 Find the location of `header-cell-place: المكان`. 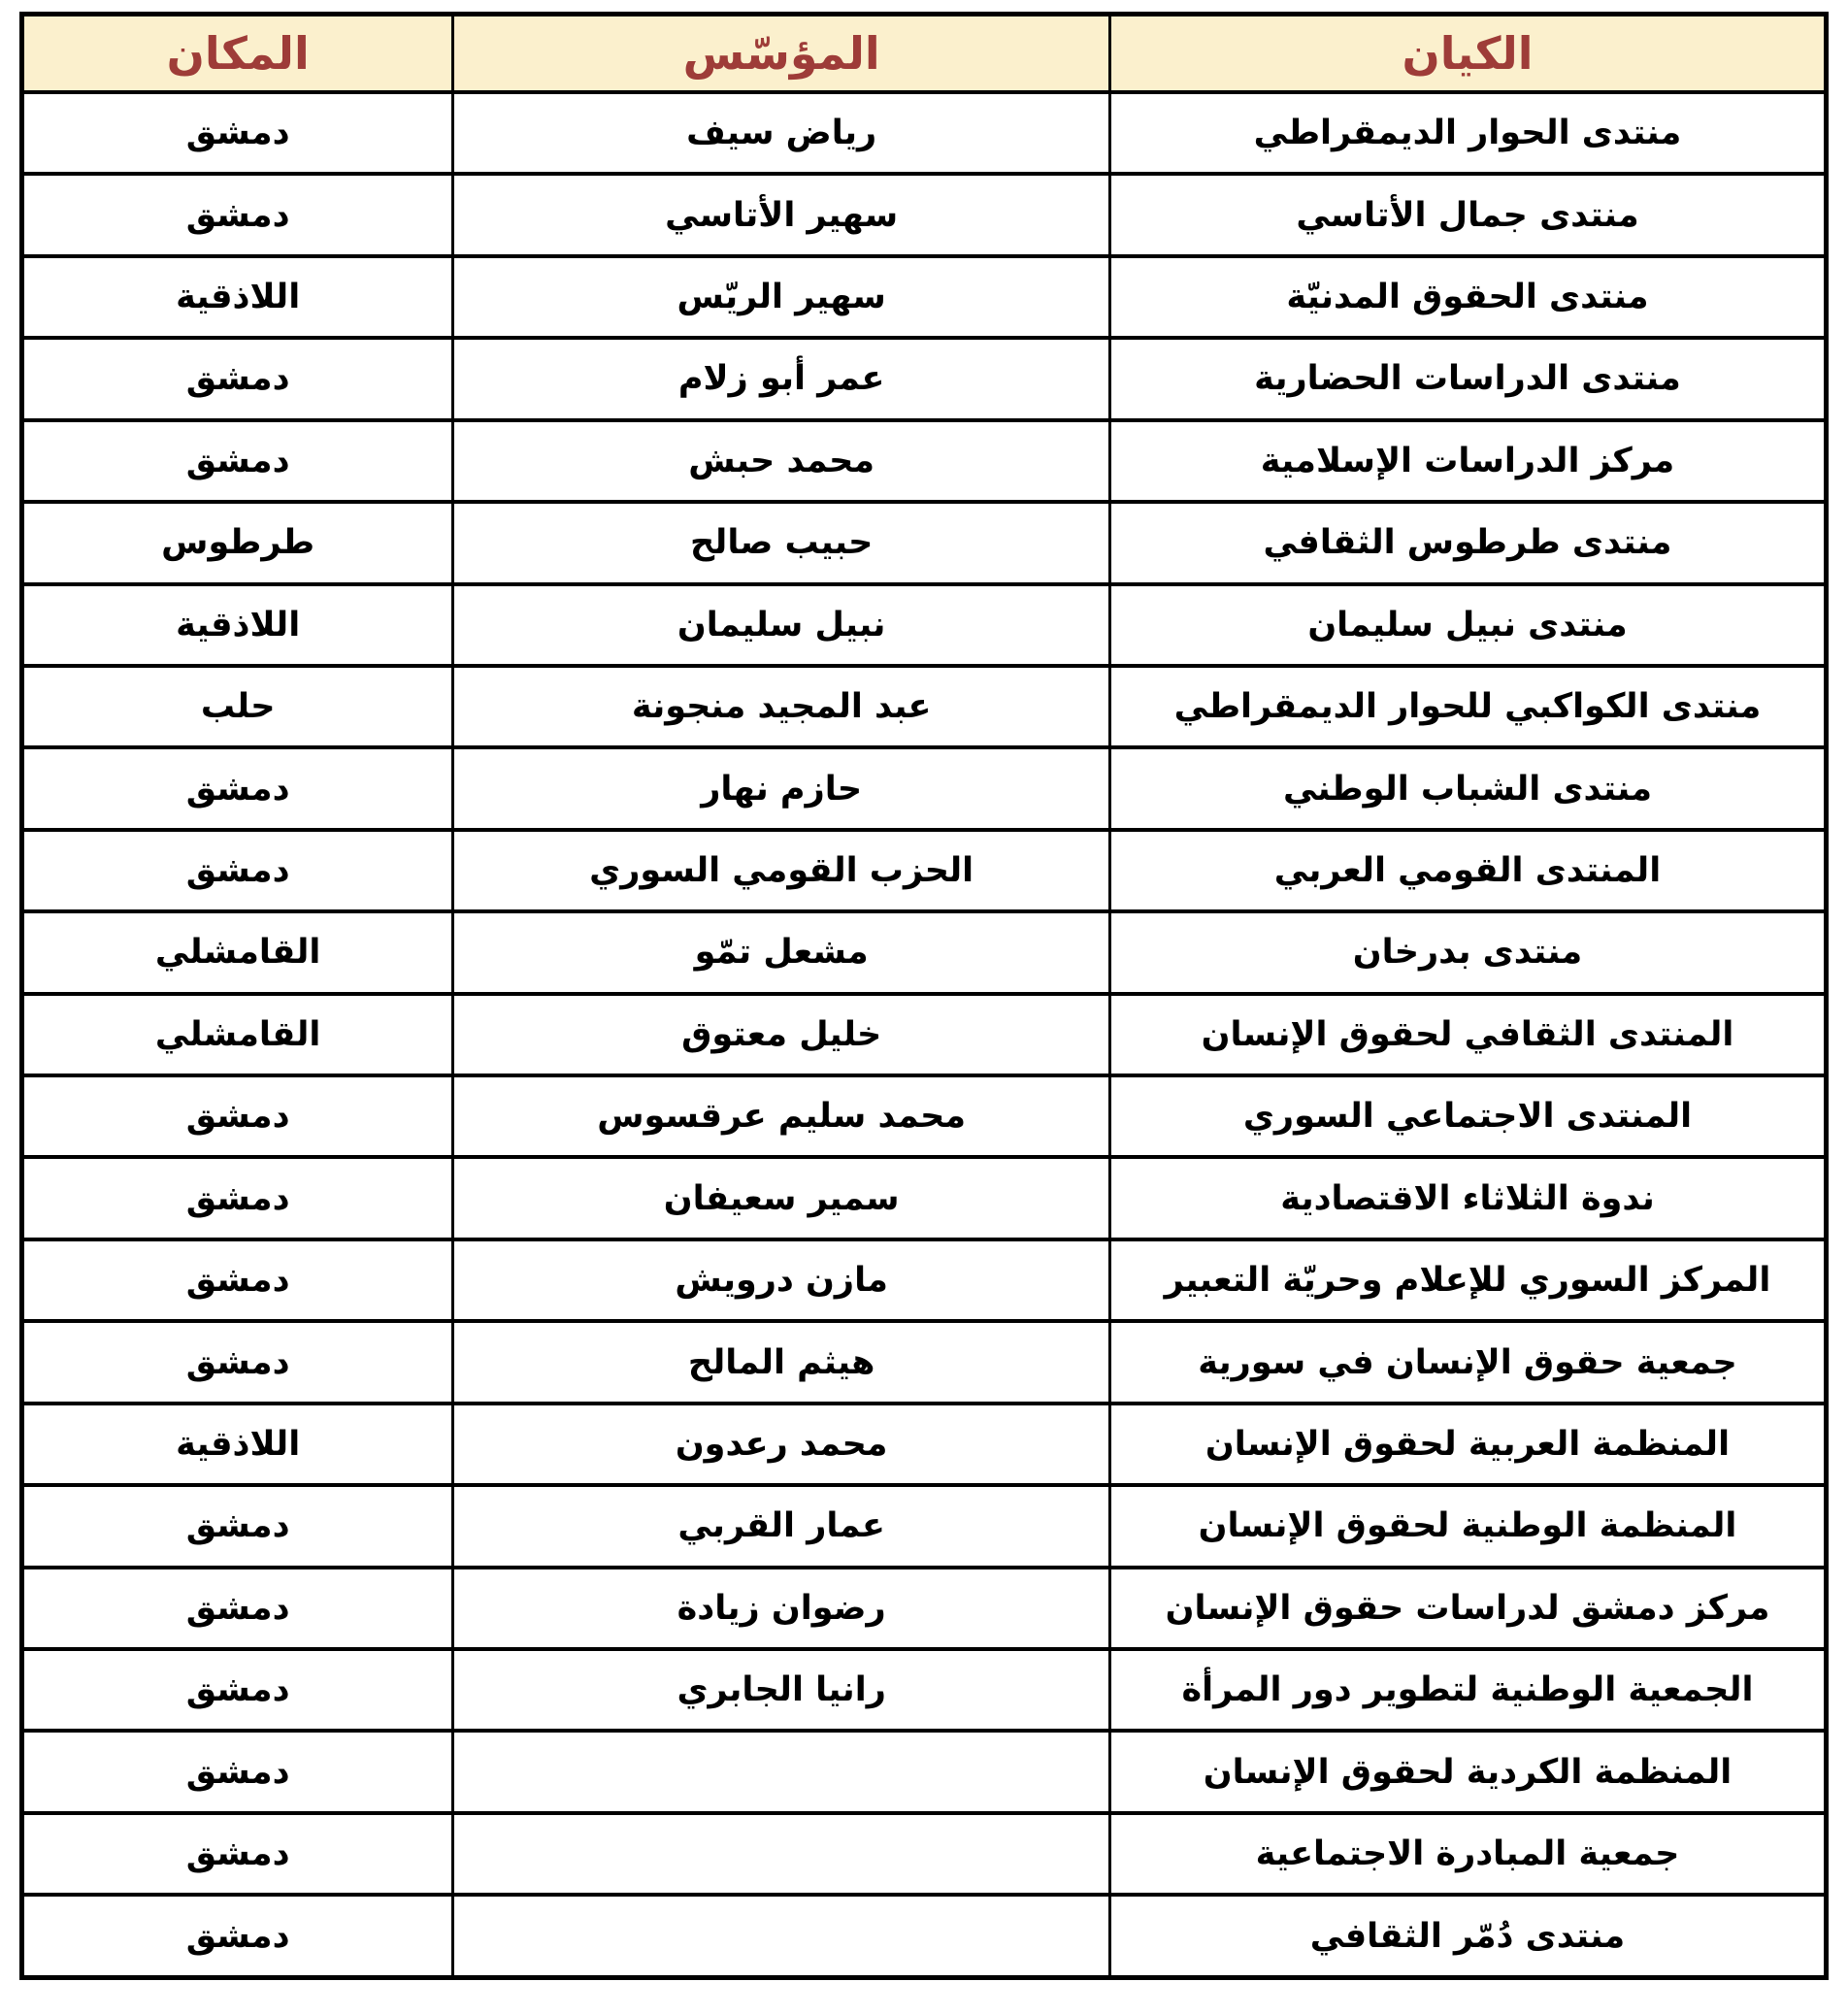

header-cell-place: المكان is located at coordinates (237, 53).